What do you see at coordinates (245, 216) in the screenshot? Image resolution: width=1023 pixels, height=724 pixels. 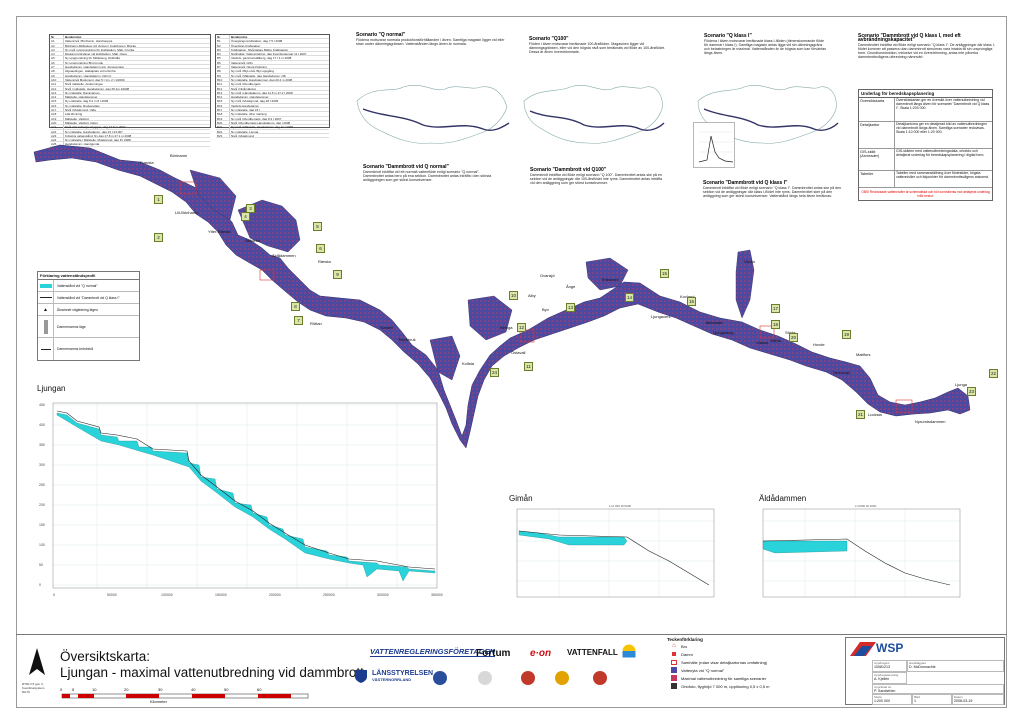 I see `map-number: 4` at bounding box center [245, 216].